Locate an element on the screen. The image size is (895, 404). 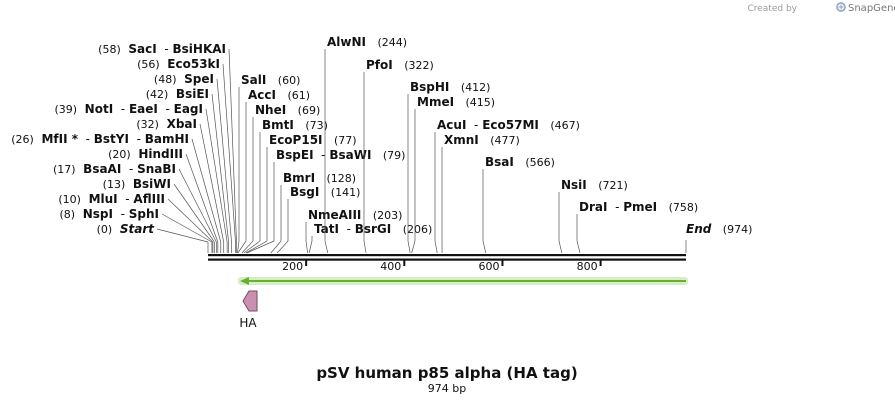
site-bsphi: BspHI (412) is located at coordinates (448, 167).